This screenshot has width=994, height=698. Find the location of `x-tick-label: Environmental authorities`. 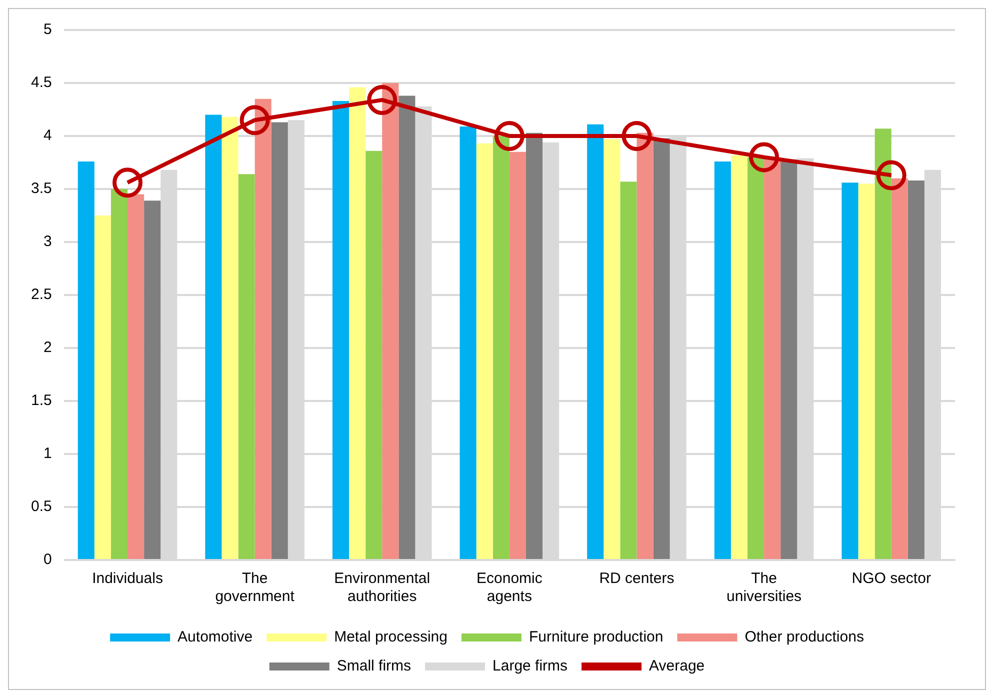

x-tick-label: Environmental authorities is located at coordinates (382, 588).